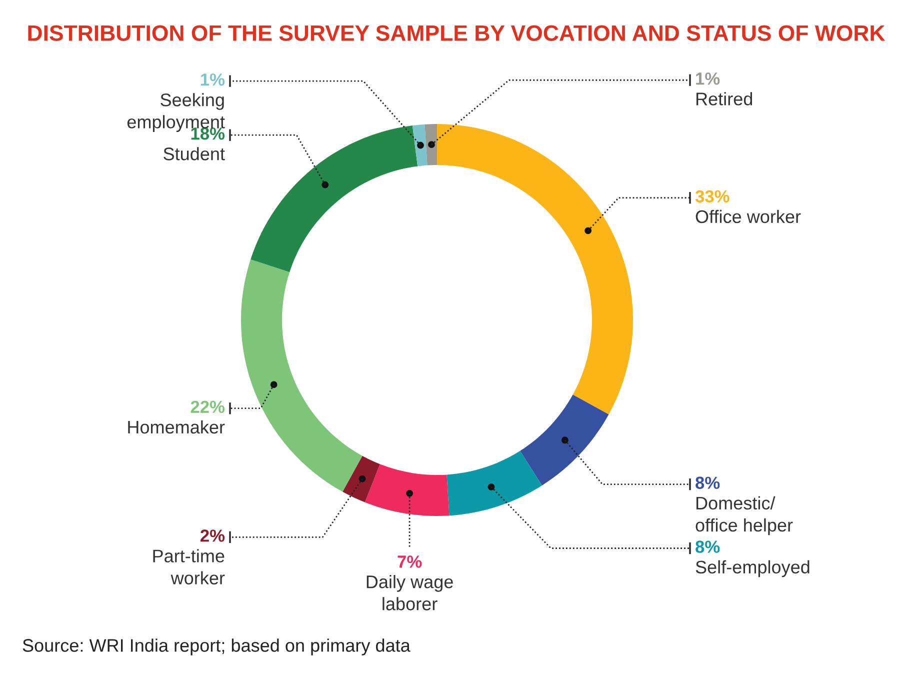 This screenshot has height=675, width=913. Describe the element at coordinates (212, 536) in the screenshot. I see `data-label: 2%` at that location.